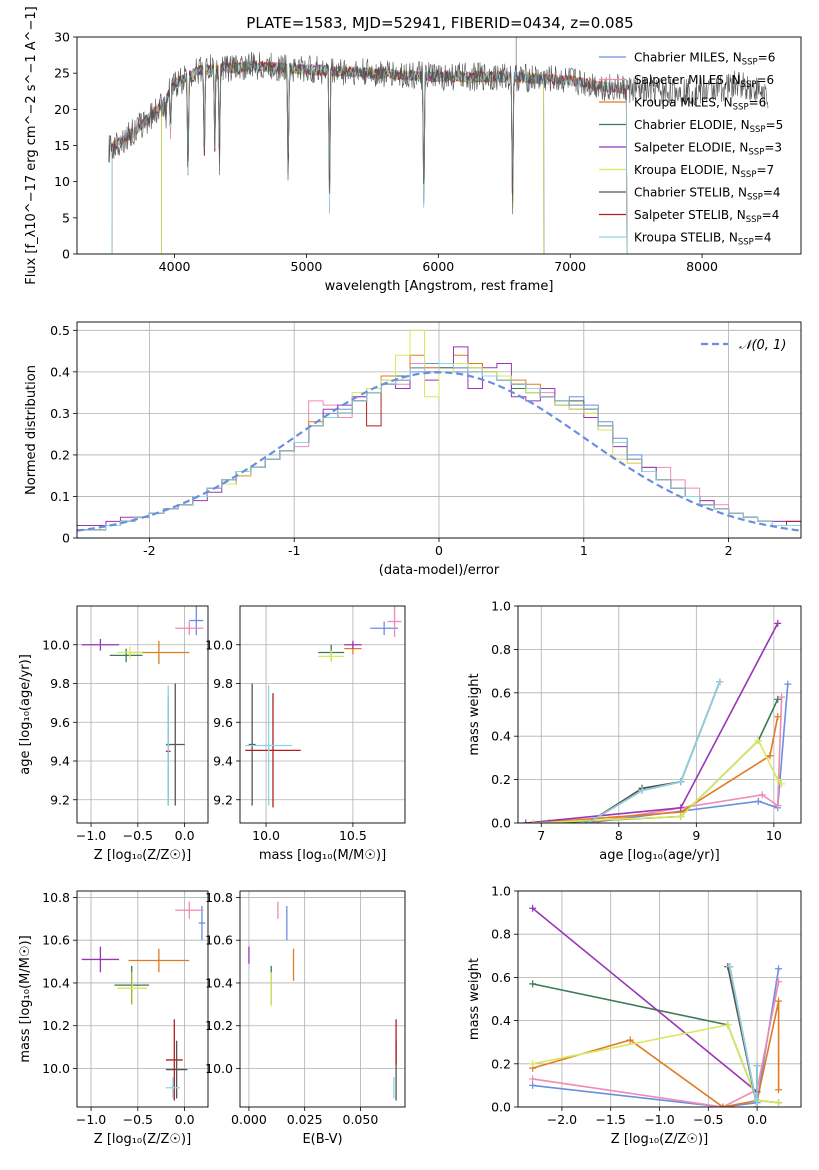 This screenshot has height=1170, width=819. I want to click on x-tick-label: 7, so click(541, 835).